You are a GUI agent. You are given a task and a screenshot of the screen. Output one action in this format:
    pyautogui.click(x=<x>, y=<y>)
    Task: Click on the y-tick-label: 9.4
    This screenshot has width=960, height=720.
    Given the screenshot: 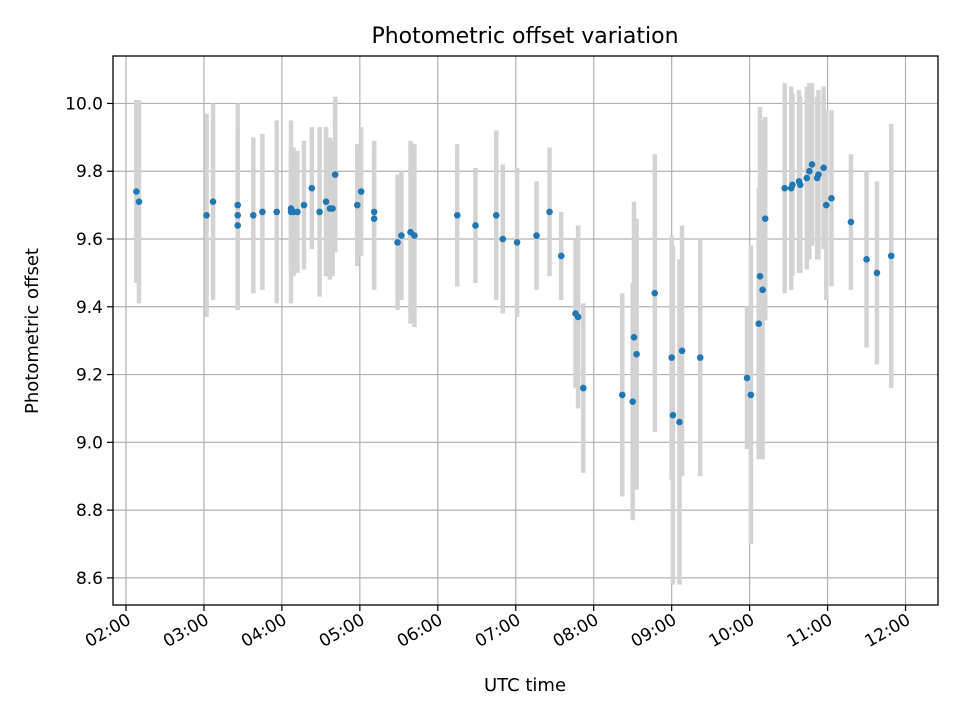 What is the action you would take?
    pyautogui.click(x=89, y=308)
    